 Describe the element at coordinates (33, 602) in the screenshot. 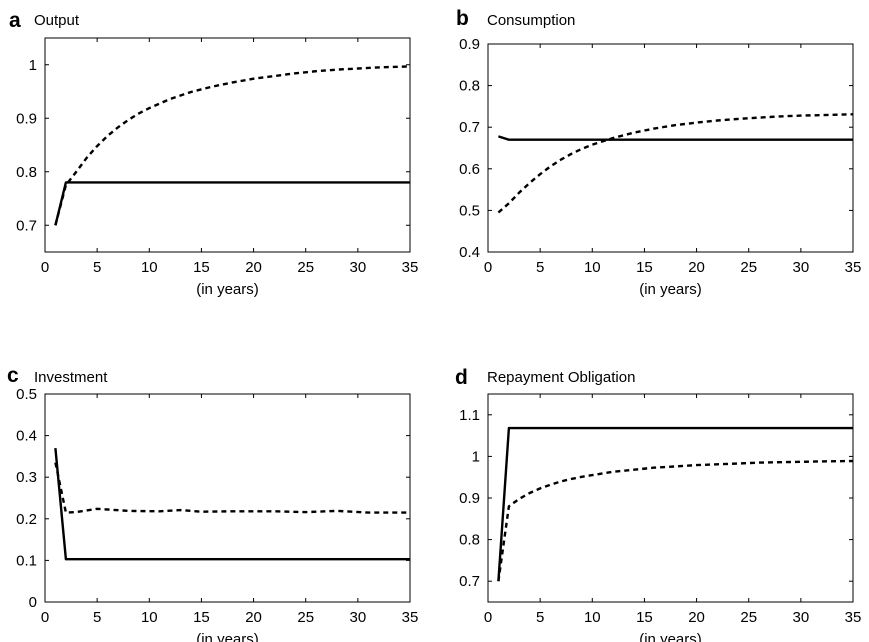

I see `y-tick-label: 0` at that location.